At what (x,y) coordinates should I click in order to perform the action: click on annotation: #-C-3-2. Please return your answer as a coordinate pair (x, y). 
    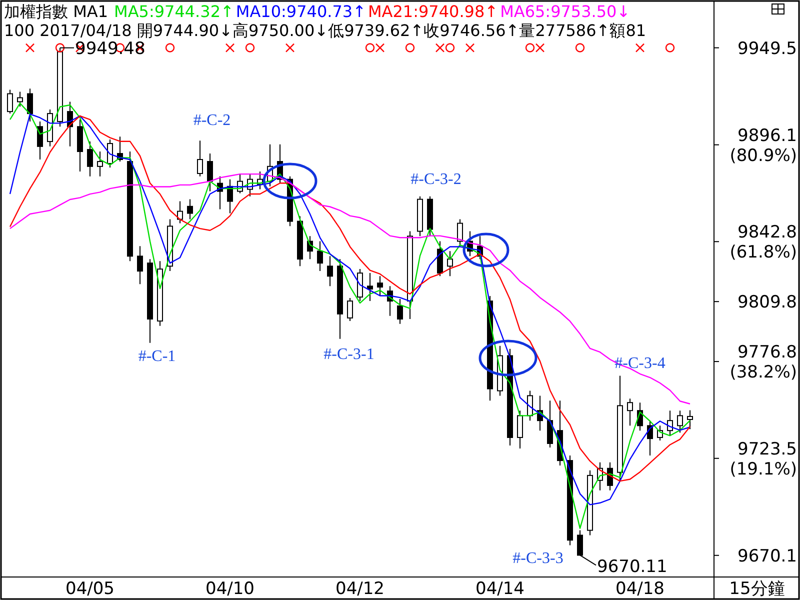
    Looking at the image, I should click on (436, 179).